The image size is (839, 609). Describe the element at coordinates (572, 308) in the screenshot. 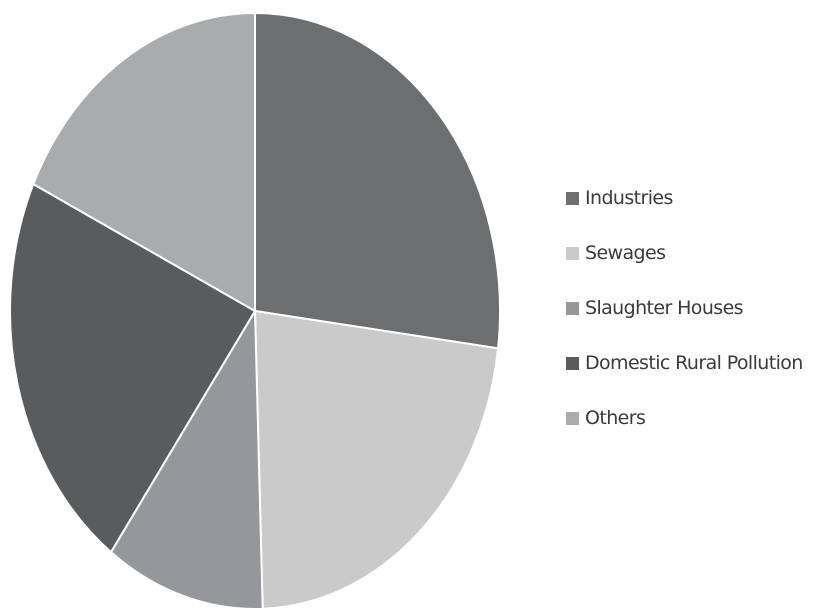

I see `legend-swatch-slaughter-houses` at that location.